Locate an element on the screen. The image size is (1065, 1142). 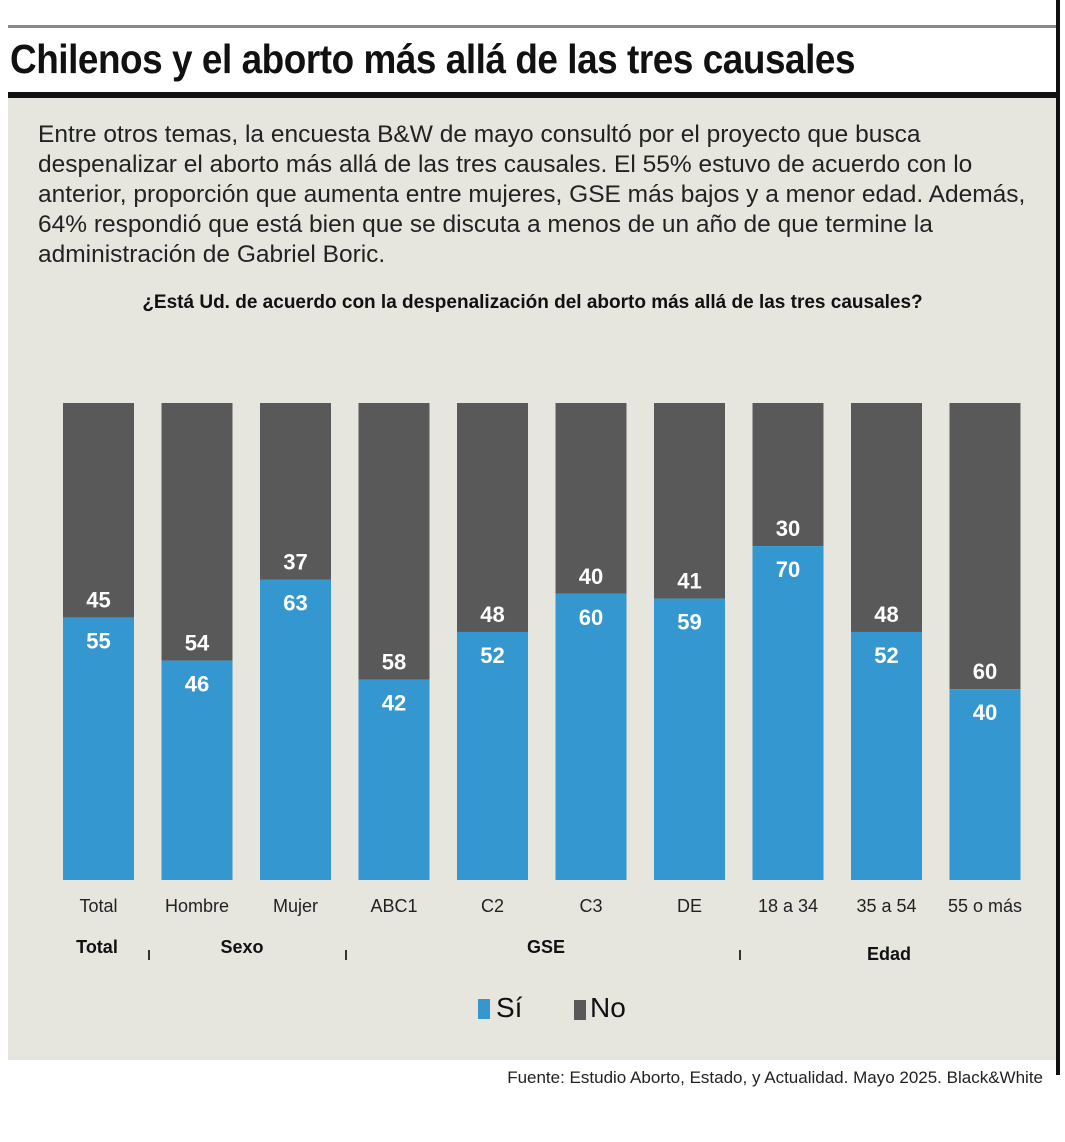
category-label: Hombre is located at coordinates (197, 906).